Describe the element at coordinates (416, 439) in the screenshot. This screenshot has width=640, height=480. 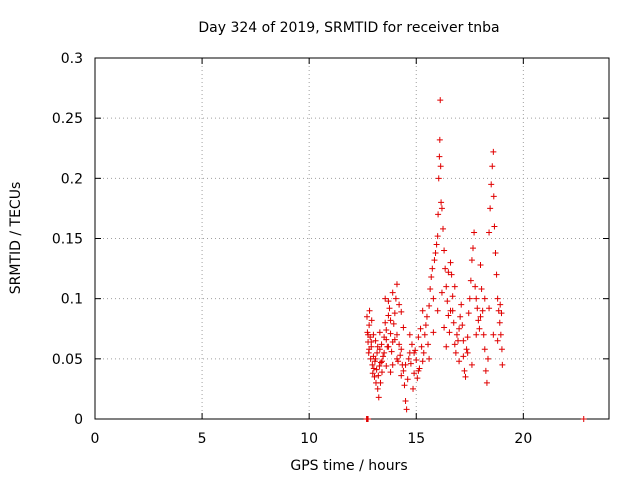
I see `x-tick-label: 15` at that location.